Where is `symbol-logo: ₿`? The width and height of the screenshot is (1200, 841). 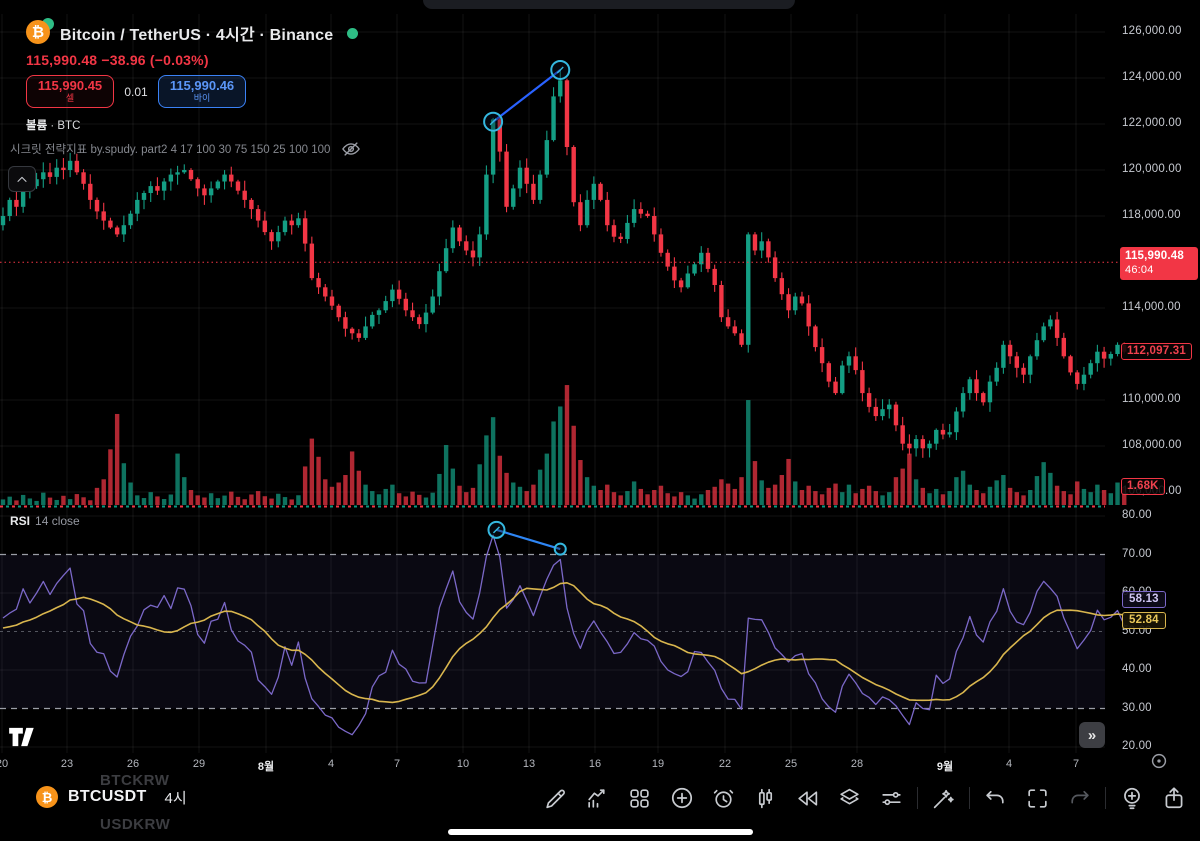 symbol-logo: ₿ is located at coordinates (40, 32).